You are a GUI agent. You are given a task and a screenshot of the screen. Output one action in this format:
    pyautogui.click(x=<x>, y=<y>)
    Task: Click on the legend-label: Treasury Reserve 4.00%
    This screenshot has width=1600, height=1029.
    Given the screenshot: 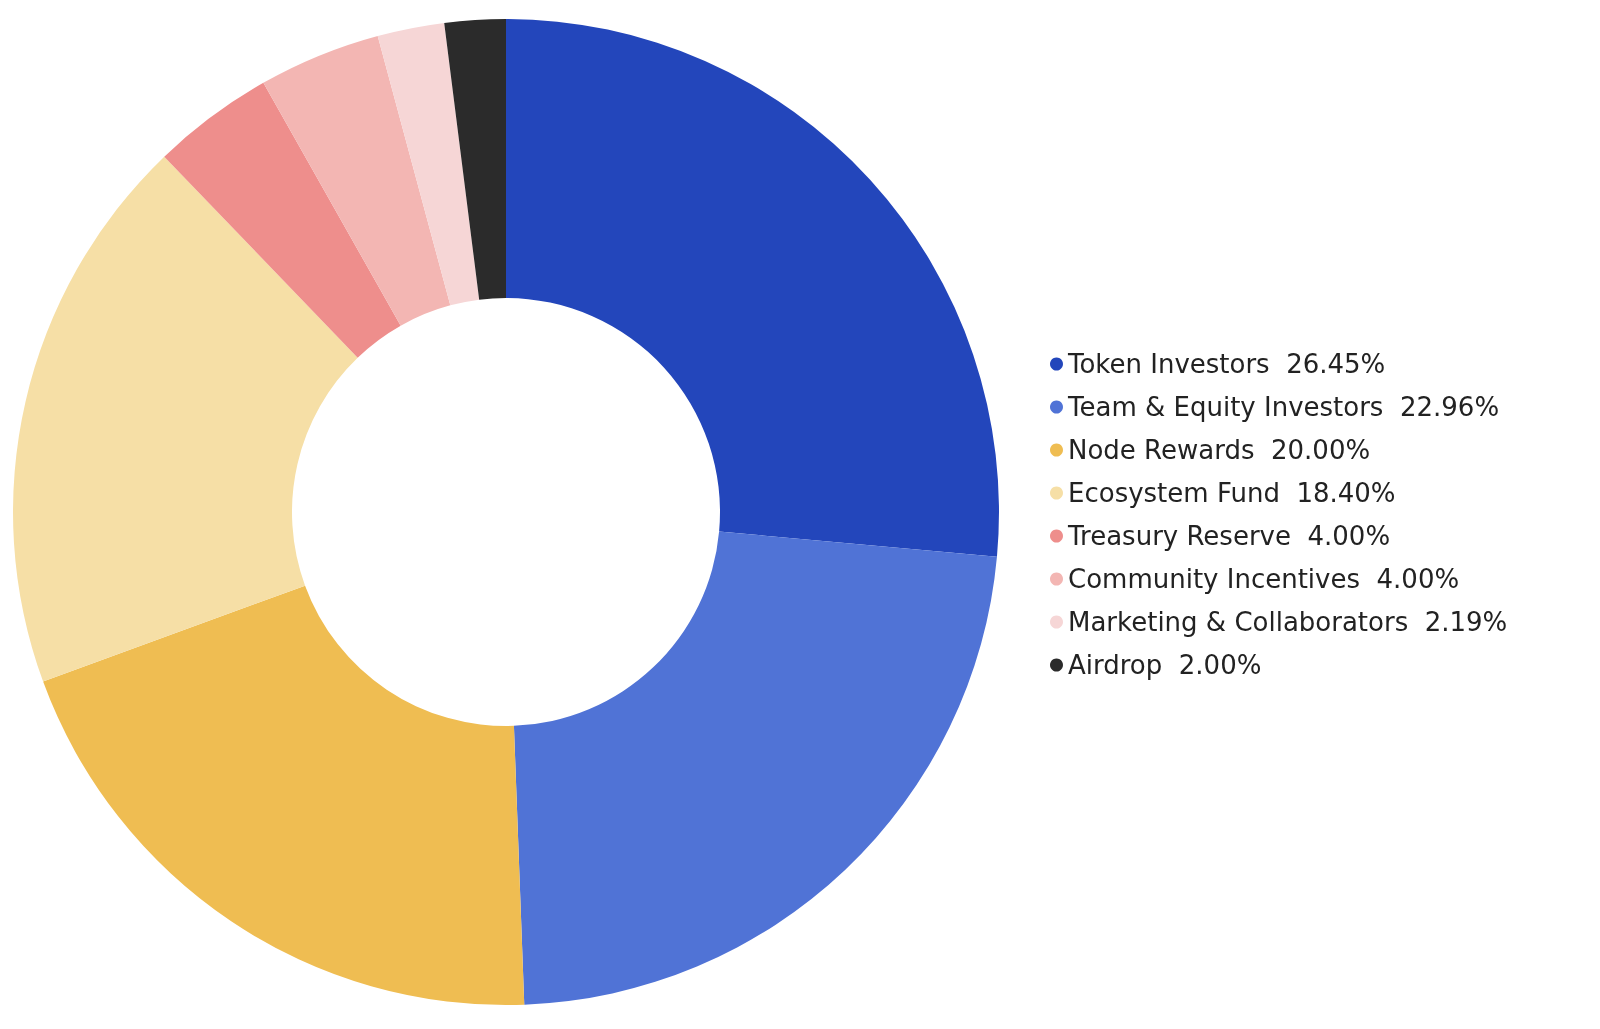 What is the action you would take?
    pyautogui.click(x=1229, y=536)
    